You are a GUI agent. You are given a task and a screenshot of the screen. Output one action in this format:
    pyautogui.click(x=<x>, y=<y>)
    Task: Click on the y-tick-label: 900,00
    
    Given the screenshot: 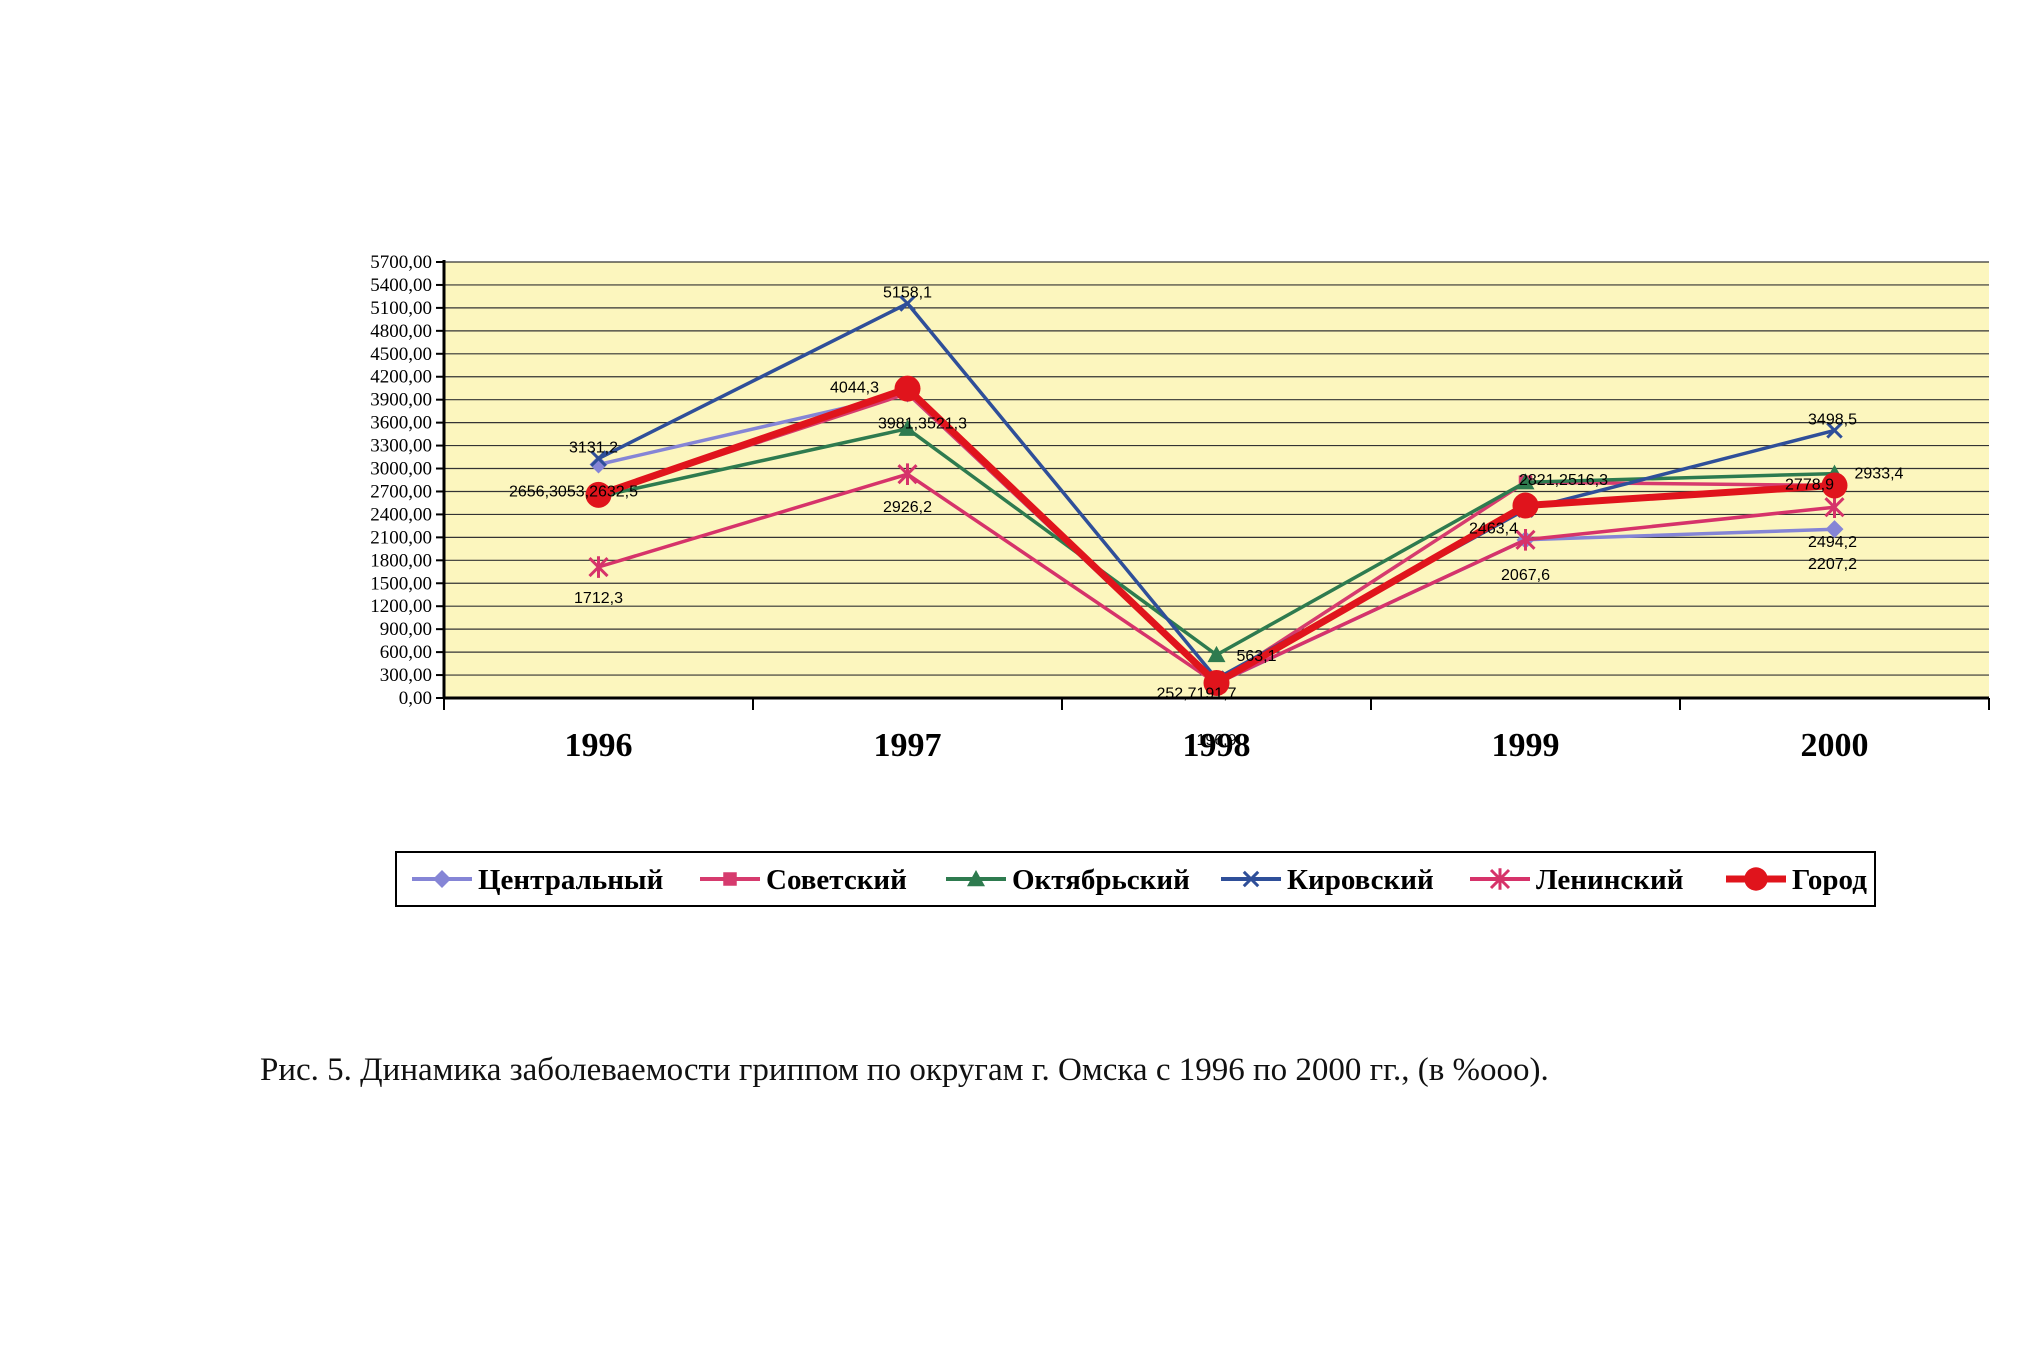 What is the action you would take?
    pyautogui.click(x=406, y=629)
    